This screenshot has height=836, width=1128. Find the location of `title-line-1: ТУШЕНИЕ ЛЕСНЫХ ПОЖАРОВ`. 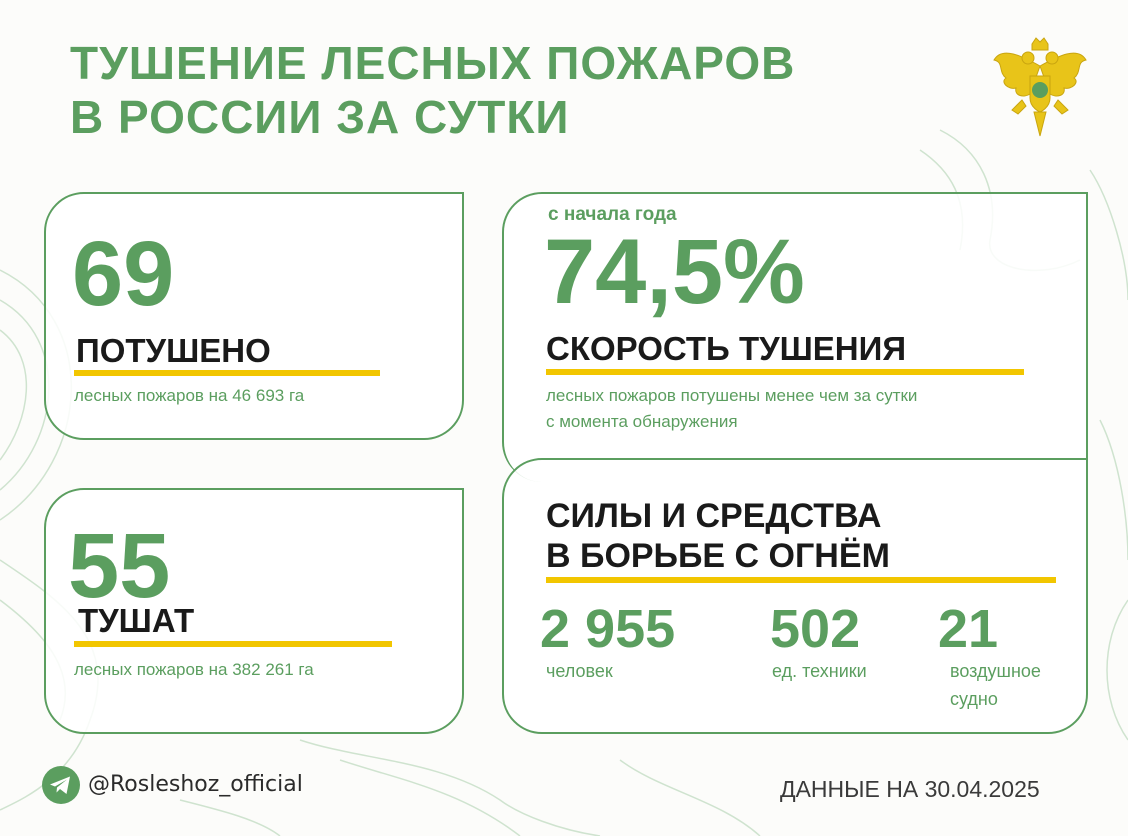

title-line-1: ТУШЕНИЕ ЛЕСНЫХ ПОЖАРОВ is located at coordinates (433, 63).